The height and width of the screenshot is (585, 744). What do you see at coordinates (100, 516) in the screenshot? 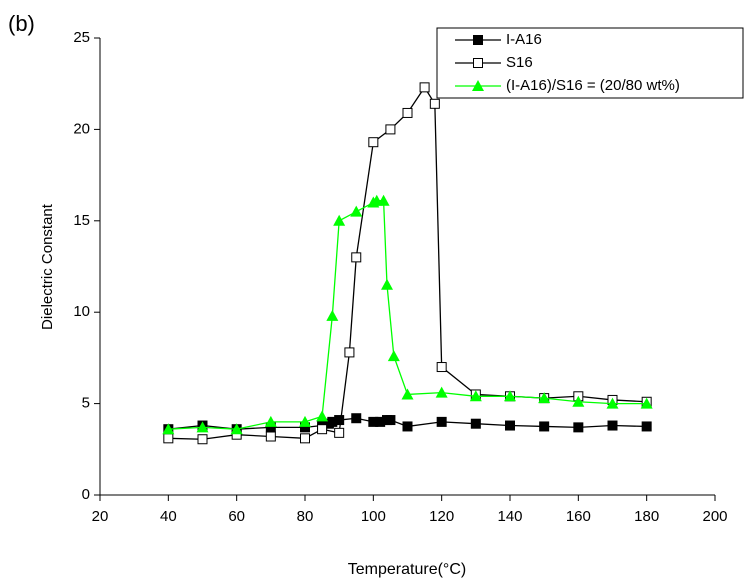
I see `x-tick-label: 20` at bounding box center [100, 516].